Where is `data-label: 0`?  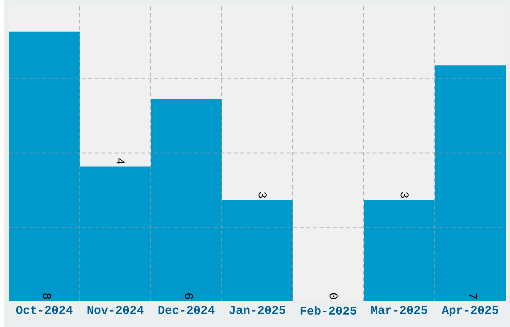 data-label: 0 is located at coordinates (334, 296).